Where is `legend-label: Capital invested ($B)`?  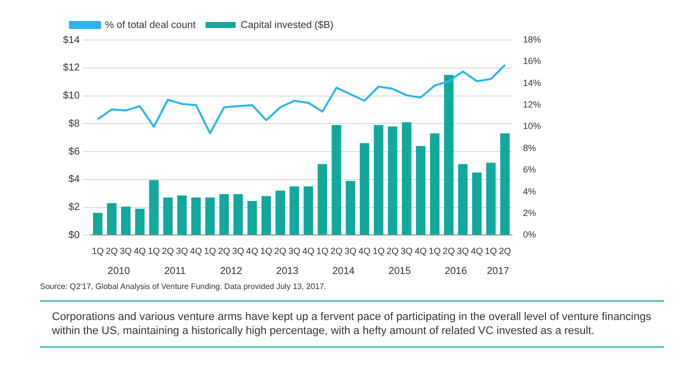
legend-label: Capital invested ($B) is located at coordinates (287, 25).